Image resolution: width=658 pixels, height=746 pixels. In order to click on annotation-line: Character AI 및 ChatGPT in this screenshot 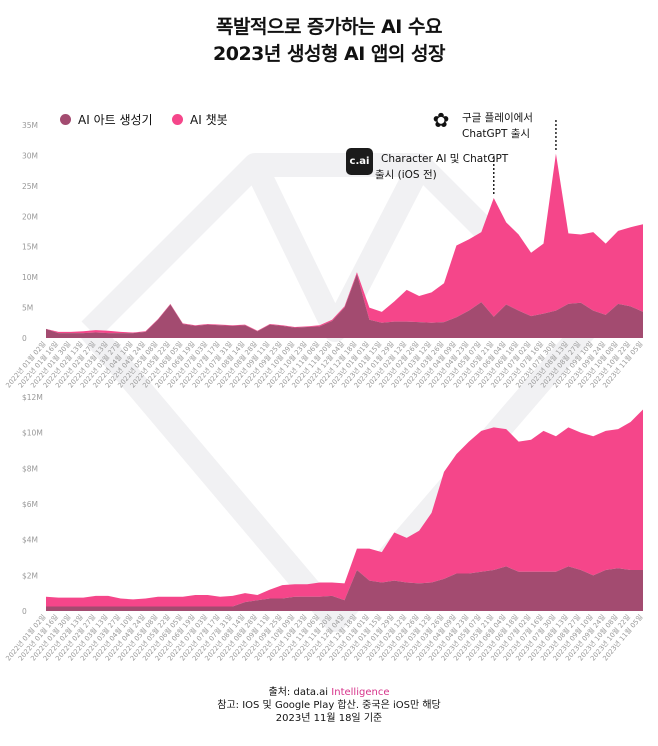, I will do `click(445, 159)`.